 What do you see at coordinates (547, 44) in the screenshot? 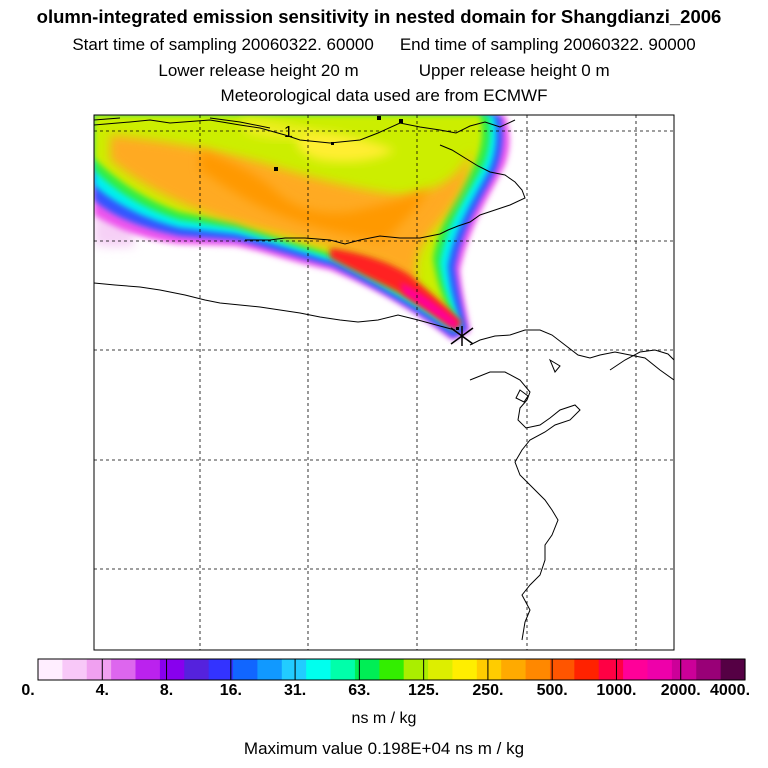
I see `end-time-label: End time of sampling 20060322. 90000` at bounding box center [547, 44].